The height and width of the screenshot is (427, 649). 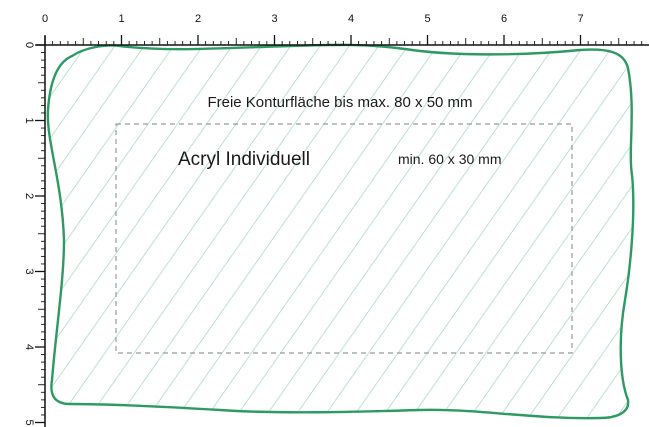 I want to click on max-area-label: Freie Konturfläche bis max. 80 x 50 mm, so click(x=339, y=102).